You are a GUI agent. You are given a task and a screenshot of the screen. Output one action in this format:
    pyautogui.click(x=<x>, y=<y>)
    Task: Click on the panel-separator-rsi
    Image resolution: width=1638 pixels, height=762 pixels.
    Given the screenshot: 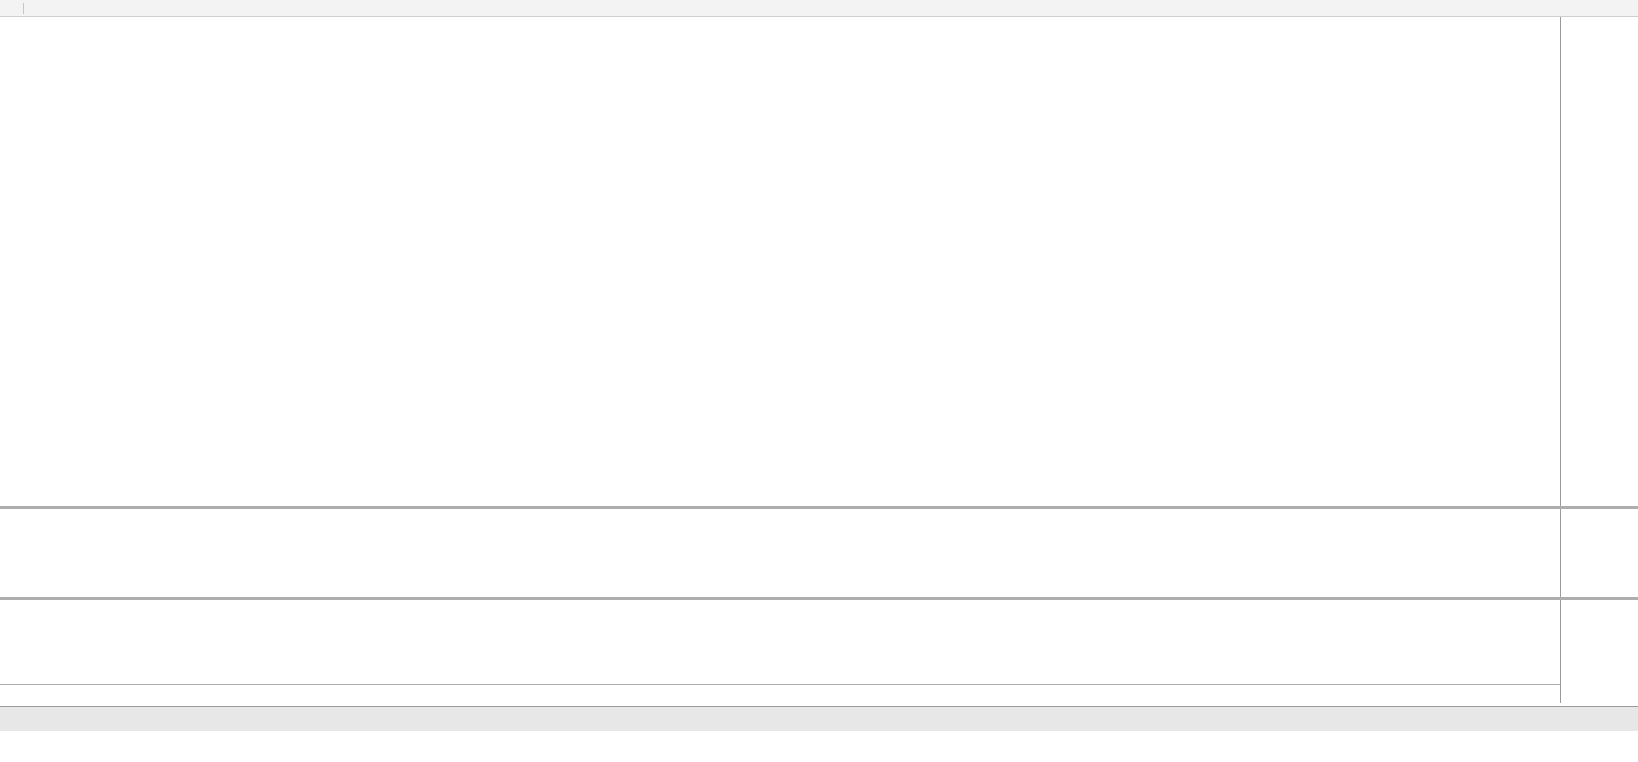 What is the action you would take?
    pyautogui.click(x=819, y=507)
    